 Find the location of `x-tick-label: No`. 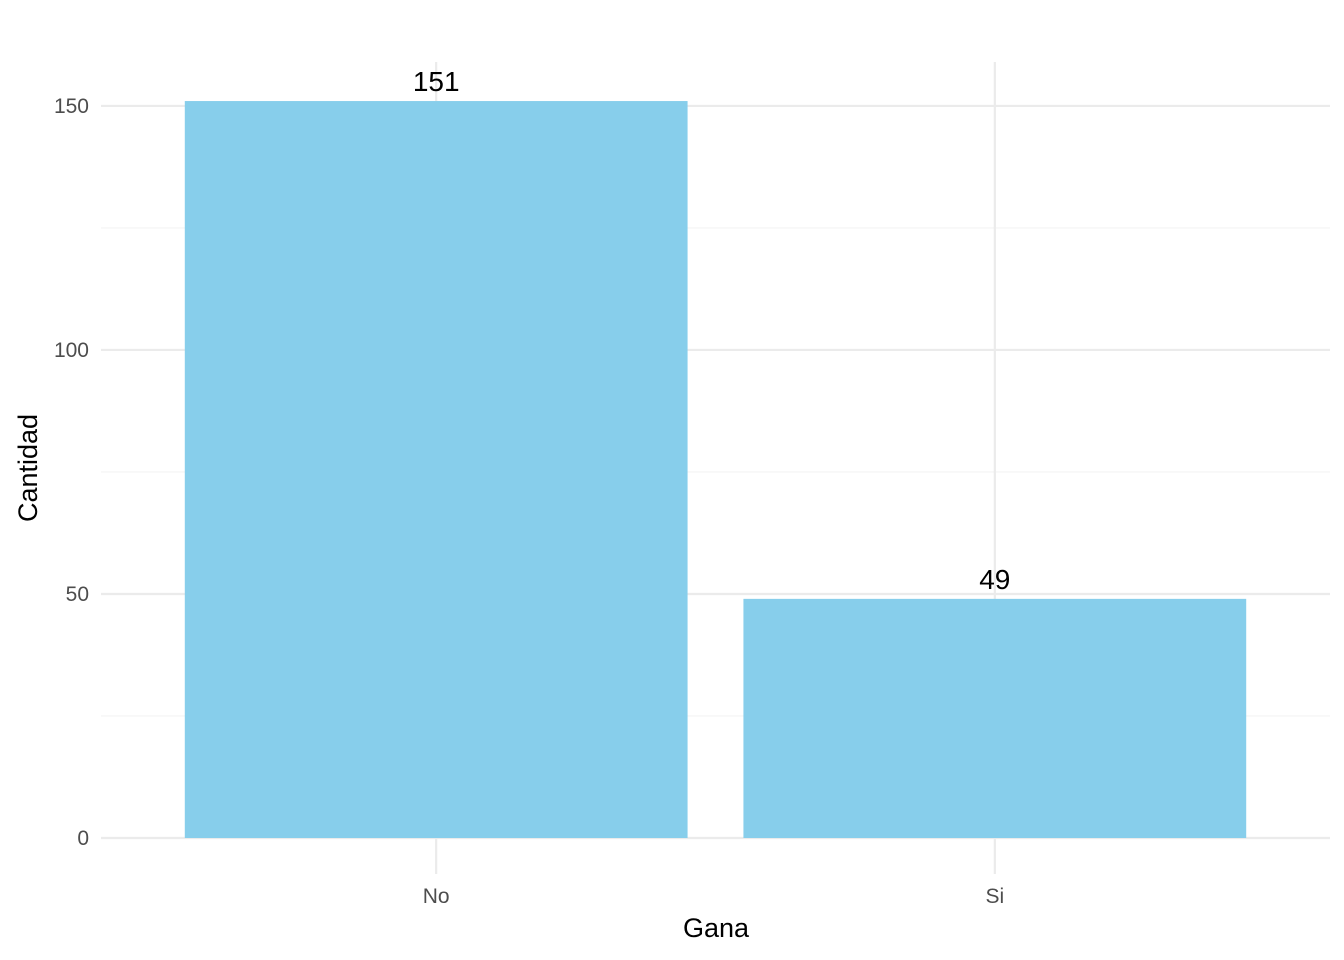

x-tick-label: No is located at coordinates (436, 896).